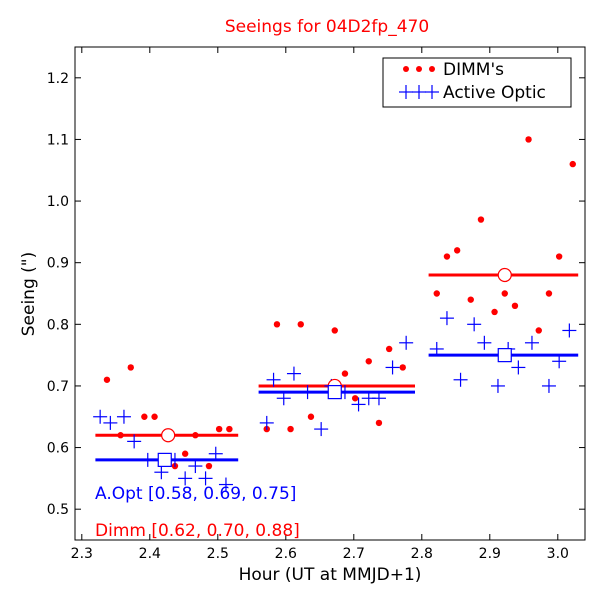  Describe the element at coordinates (58, 387) in the screenshot. I see `y-tick-label: 0.7` at that location.